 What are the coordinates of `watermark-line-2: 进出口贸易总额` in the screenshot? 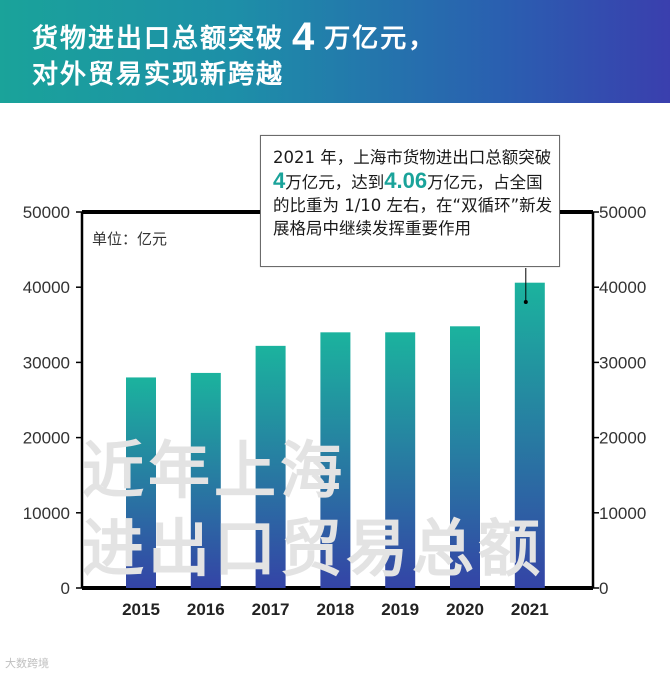 It's located at (313, 548).